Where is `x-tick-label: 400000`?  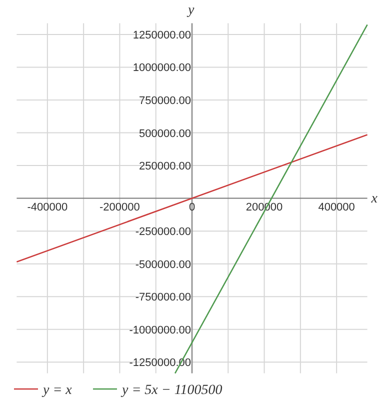 x-tick-label: 400000 is located at coordinates (336, 207).